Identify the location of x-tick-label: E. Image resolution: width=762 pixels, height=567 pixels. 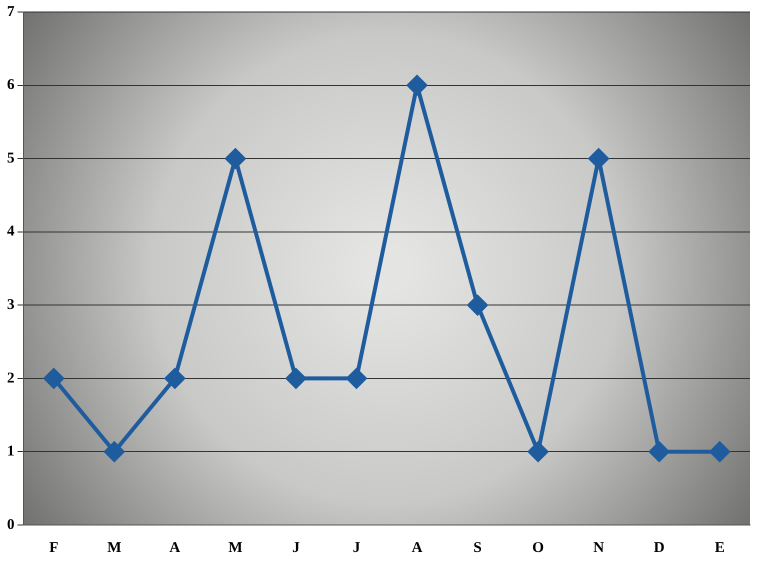
(719, 548).